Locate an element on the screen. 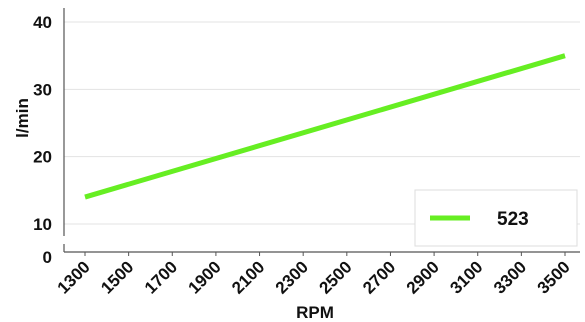 Image resolution: width=585 pixels, height=322 pixels. x-axis-title: RPM is located at coordinates (315, 312).